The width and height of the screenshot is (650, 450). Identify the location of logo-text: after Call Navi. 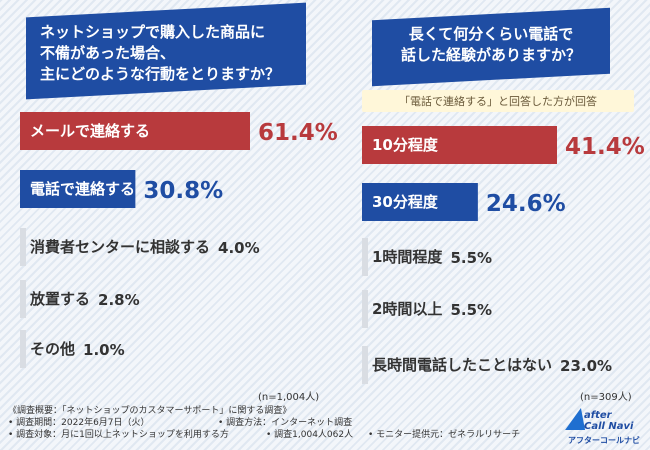
(609, 421).